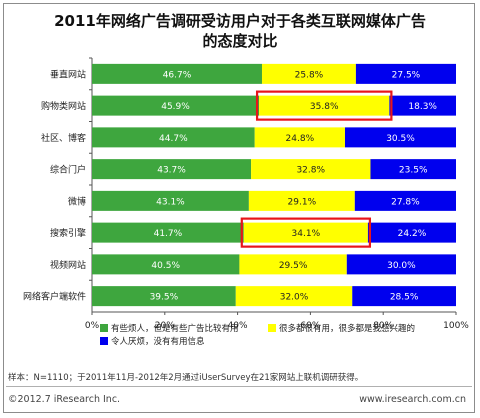 The width and height of the screenshot is (480, 418). What do you see at coordinates (64, 399) in the screenshot?
I see `copyright-text: ©2012.7 iResearch Inc.` at bounding box center [64, 399].